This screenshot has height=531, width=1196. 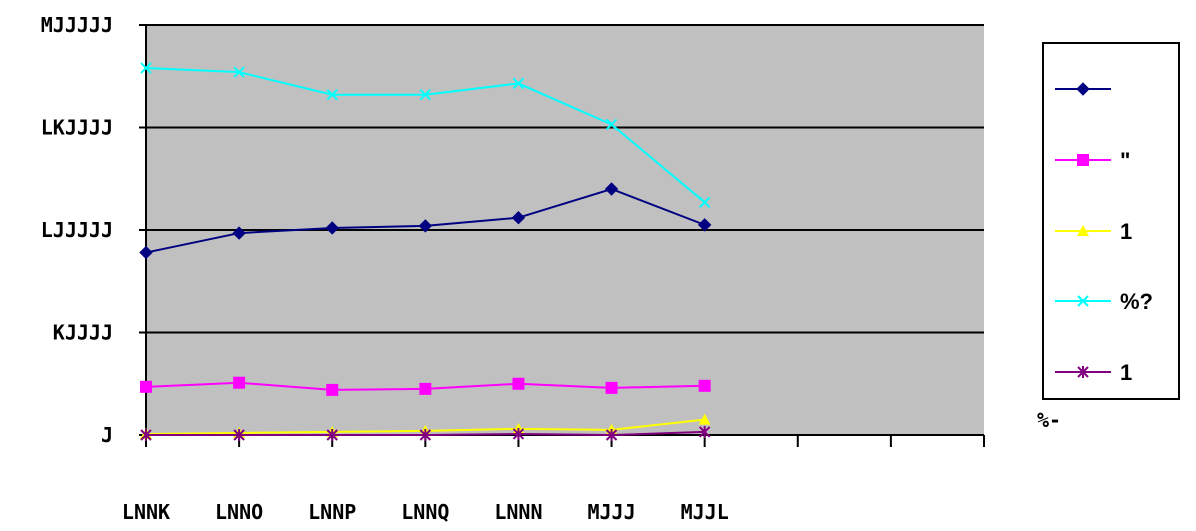 I want to click on stray-label: %-, so click(x=1049, y=420).